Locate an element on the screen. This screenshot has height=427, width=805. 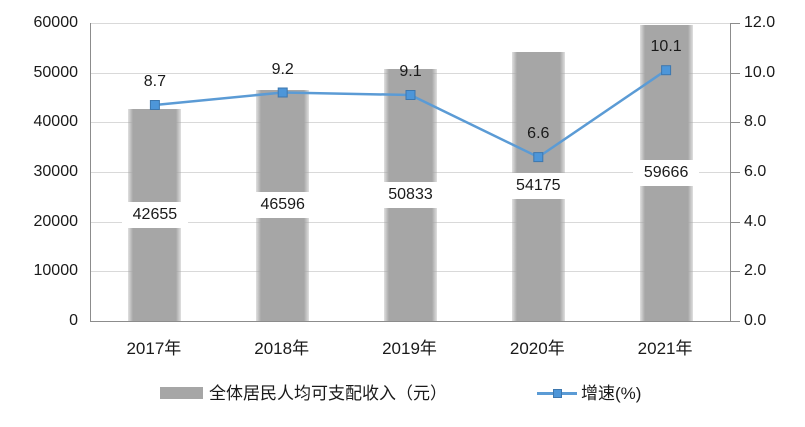
bar-value-label: 54175 is located at coordinates (538, 186).